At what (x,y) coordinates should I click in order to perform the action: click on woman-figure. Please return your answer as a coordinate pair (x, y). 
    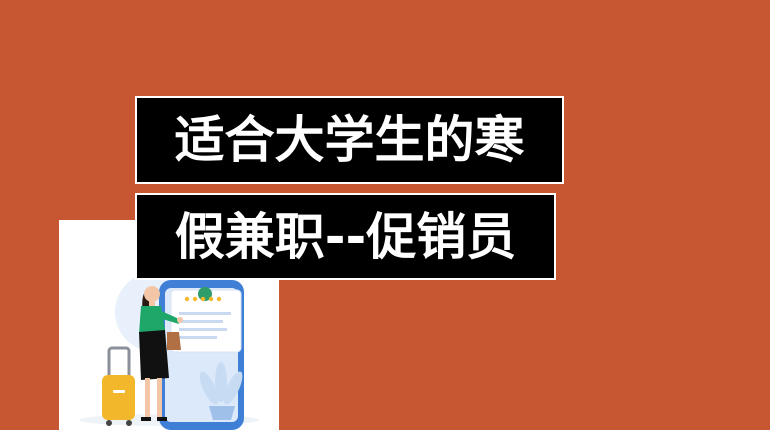
    Looking at the image, I should click on (161, 353).